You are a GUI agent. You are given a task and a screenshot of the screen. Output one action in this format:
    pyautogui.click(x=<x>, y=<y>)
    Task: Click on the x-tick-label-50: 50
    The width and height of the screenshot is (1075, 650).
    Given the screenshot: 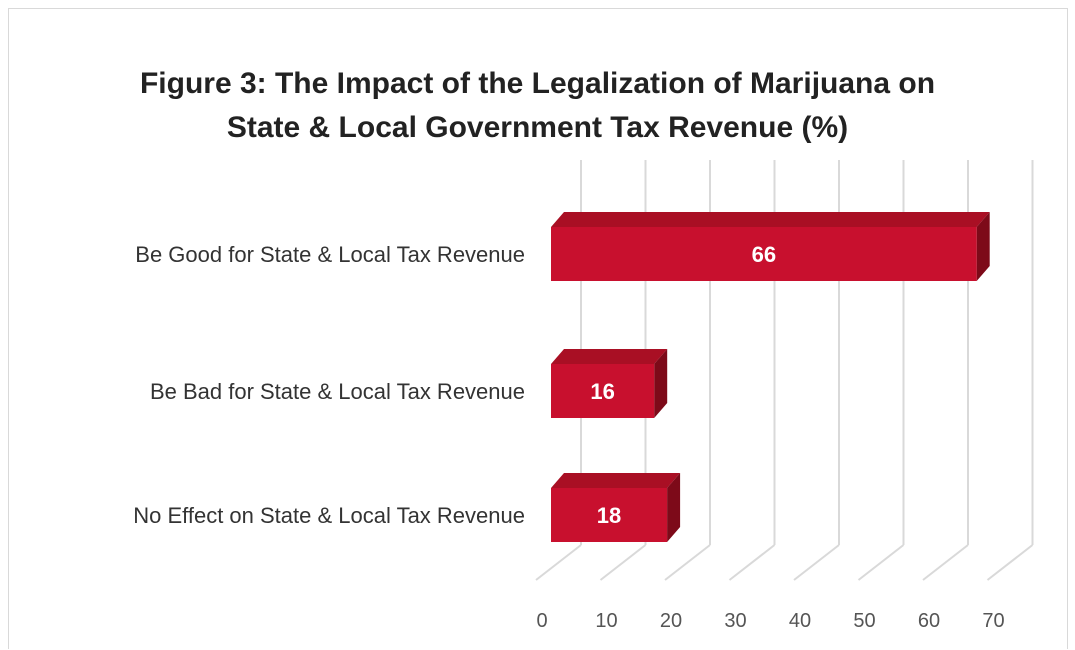 What is the action you would take?
    pyautogui.click(x=864, y=621)
    